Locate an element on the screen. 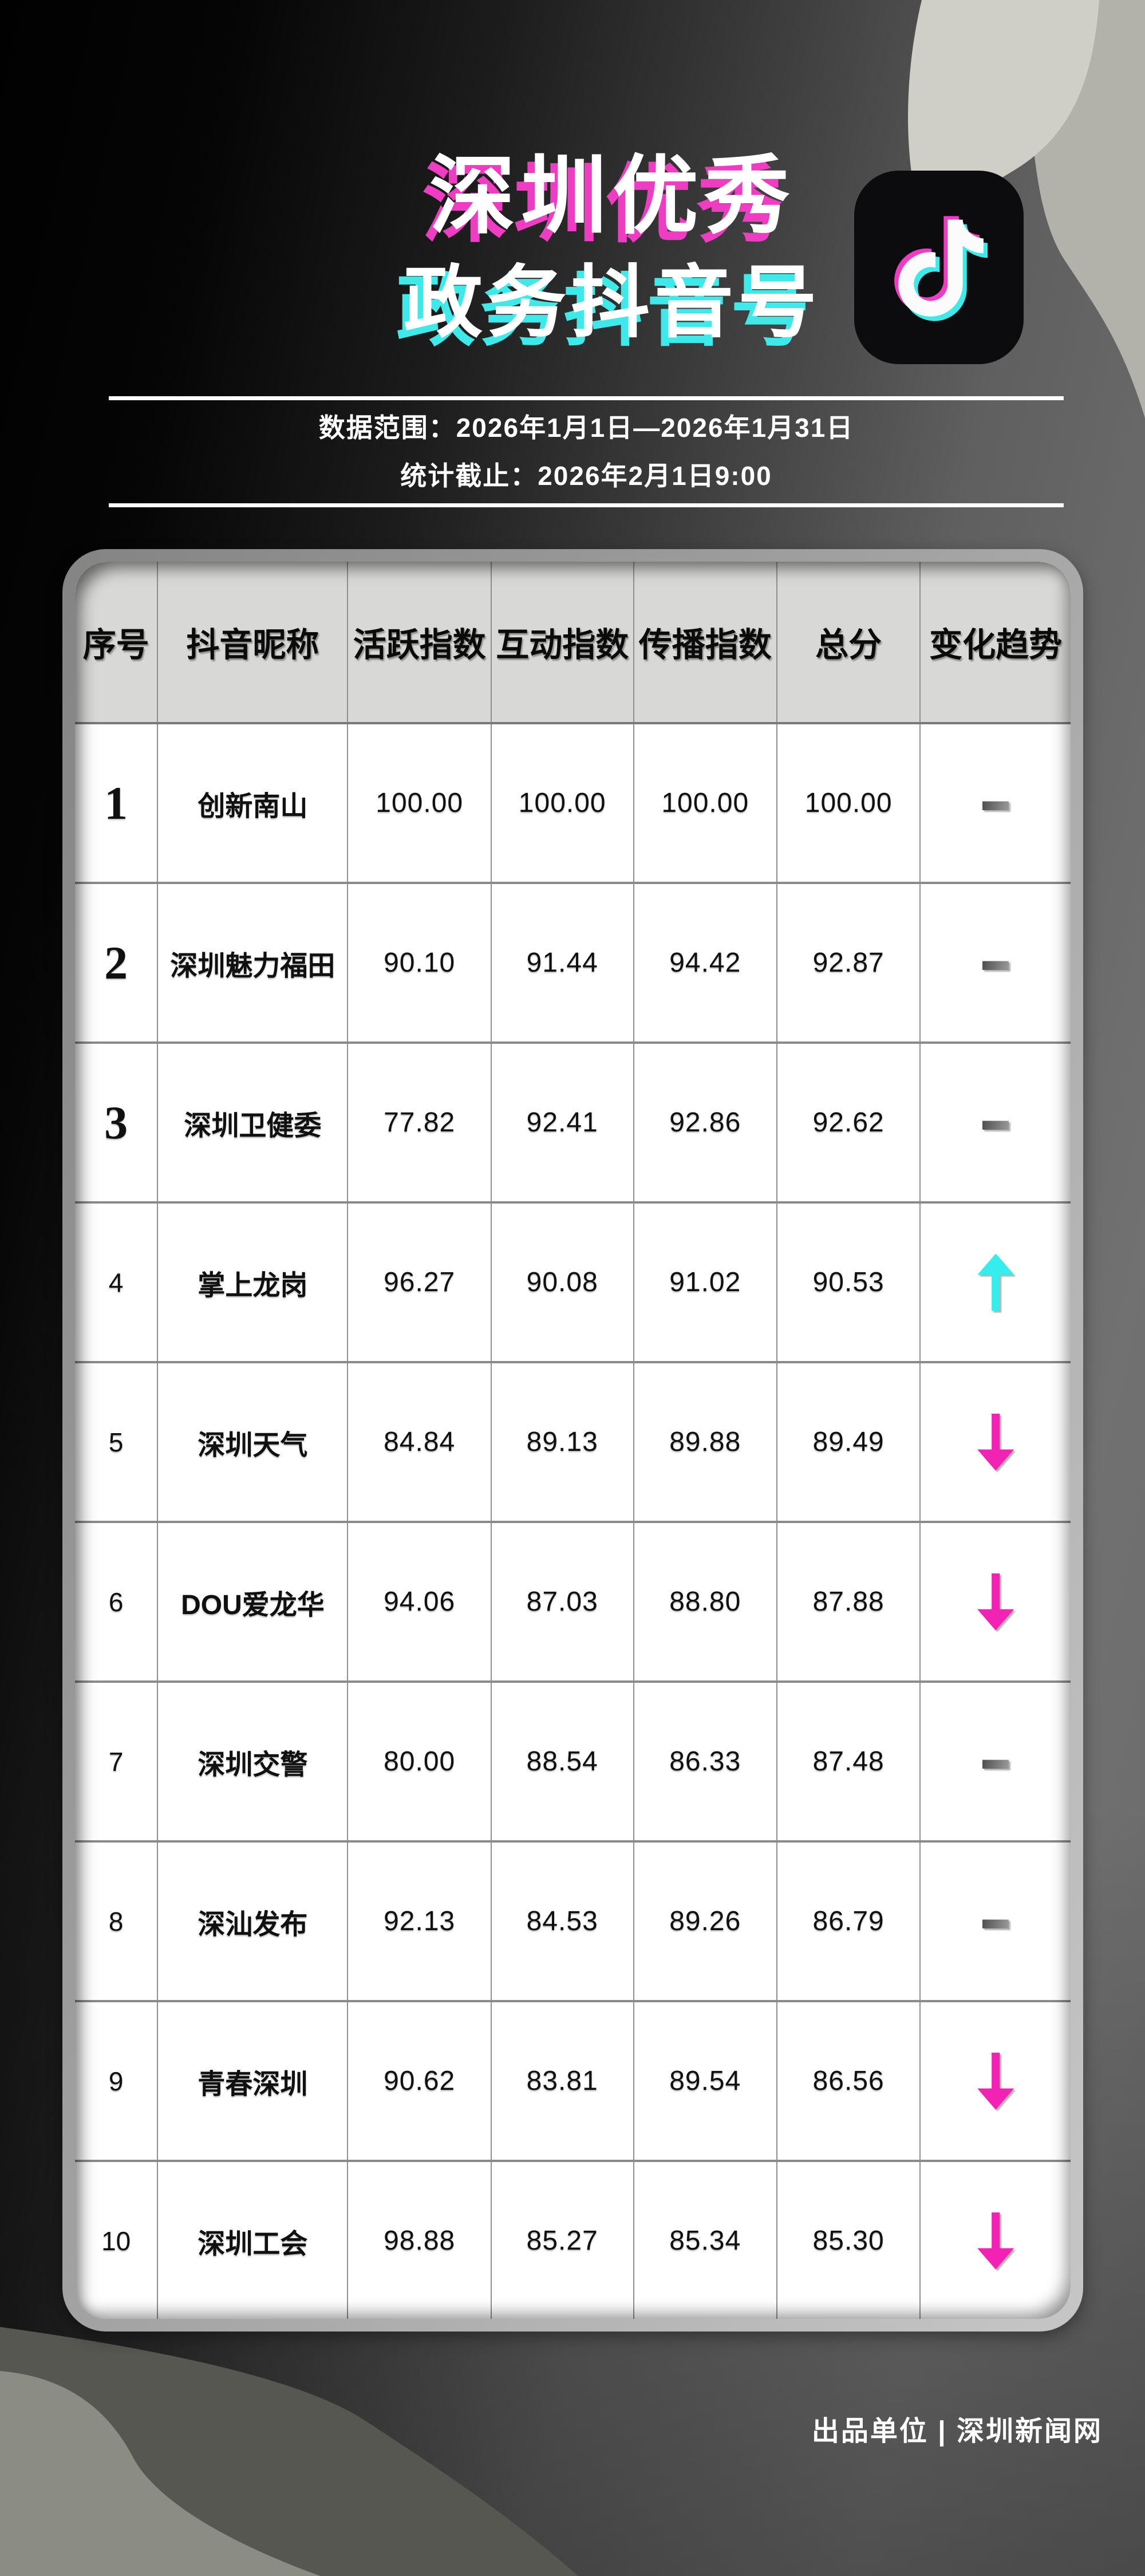 The height and width of the screenshot is (2576, 1145). table-row: 3 深圳卫健委 77.82 92.41 92.86 92.62 is located at coordinates (573, 1122).